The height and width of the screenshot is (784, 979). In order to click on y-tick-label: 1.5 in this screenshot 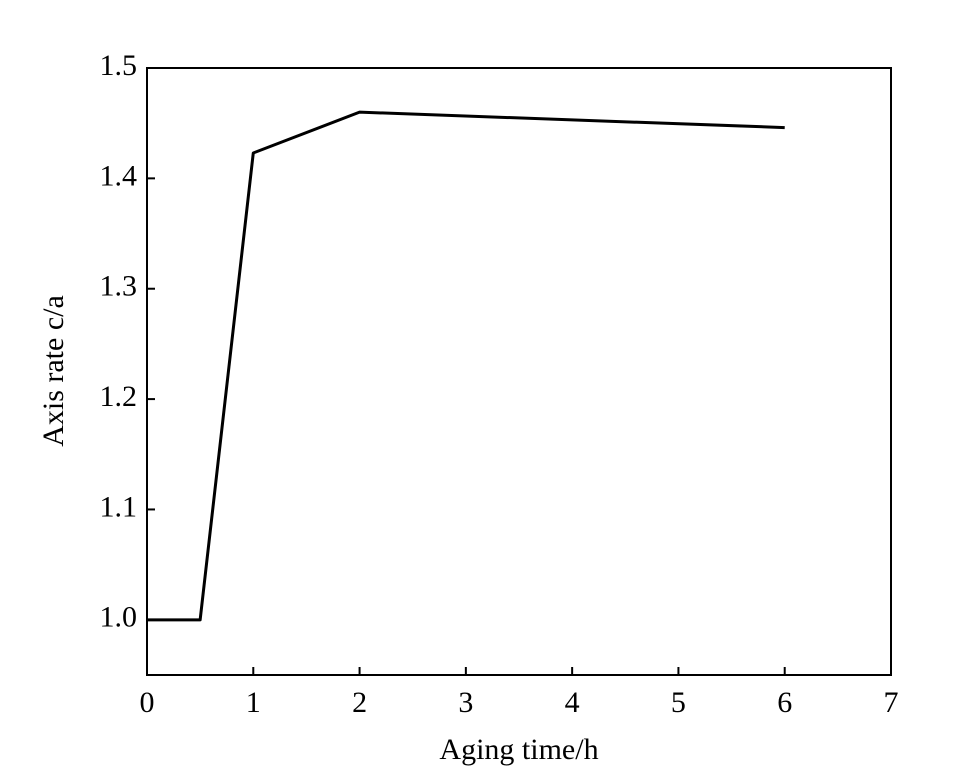, I will do `click(119, 65)`.